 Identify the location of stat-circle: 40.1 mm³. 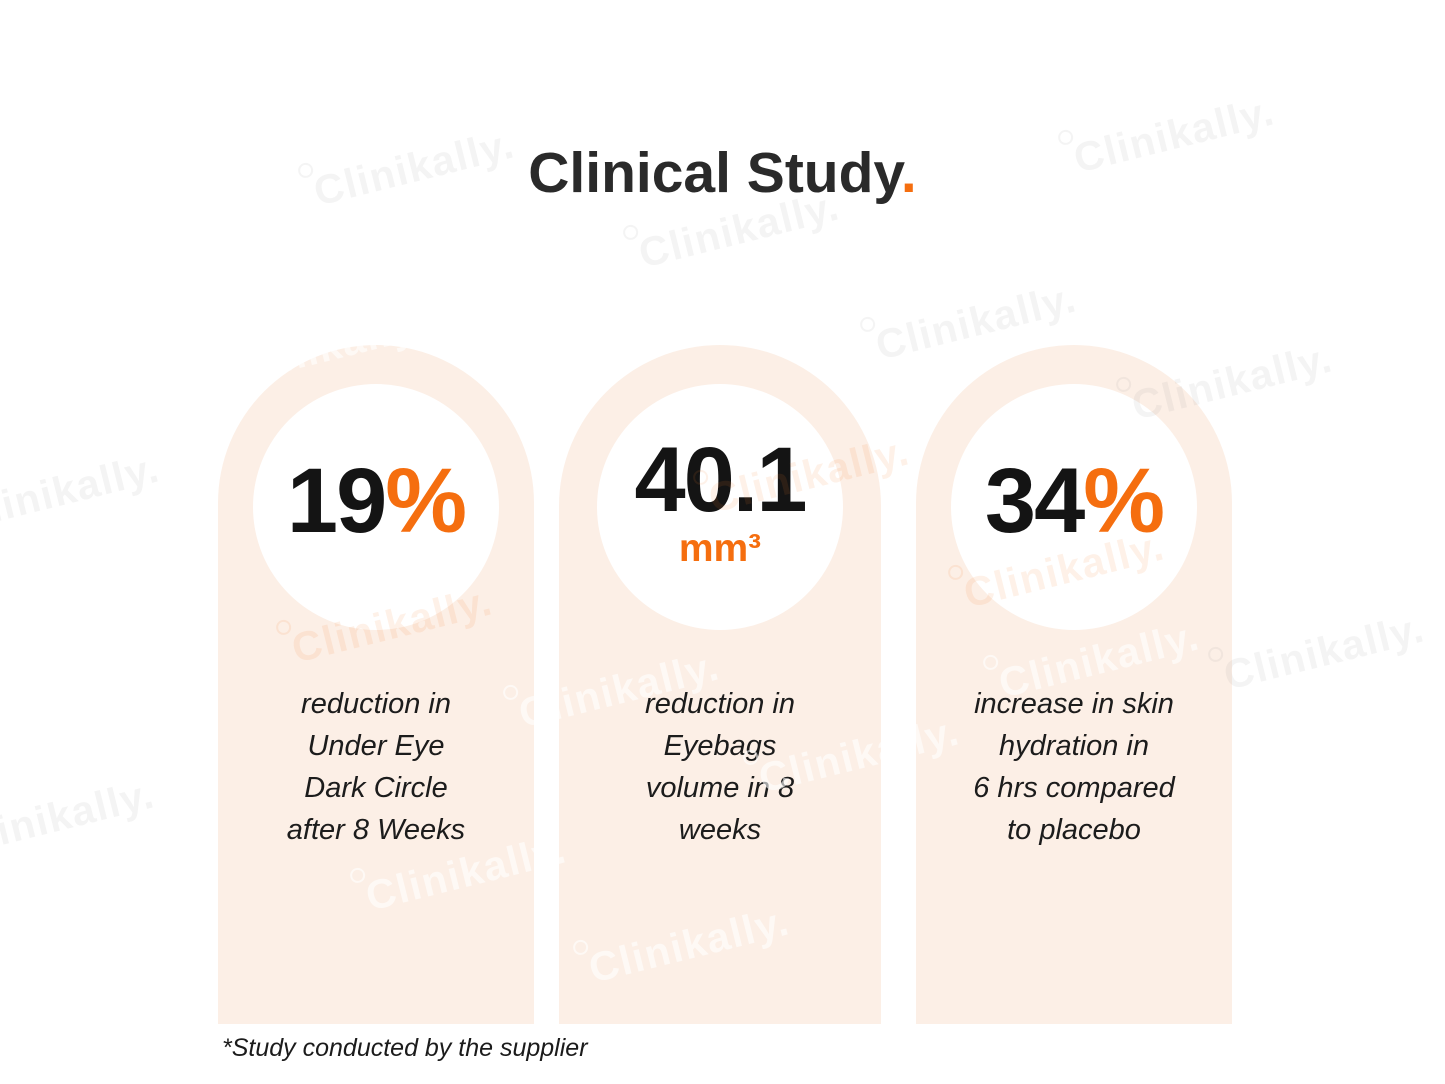
(720, 507).